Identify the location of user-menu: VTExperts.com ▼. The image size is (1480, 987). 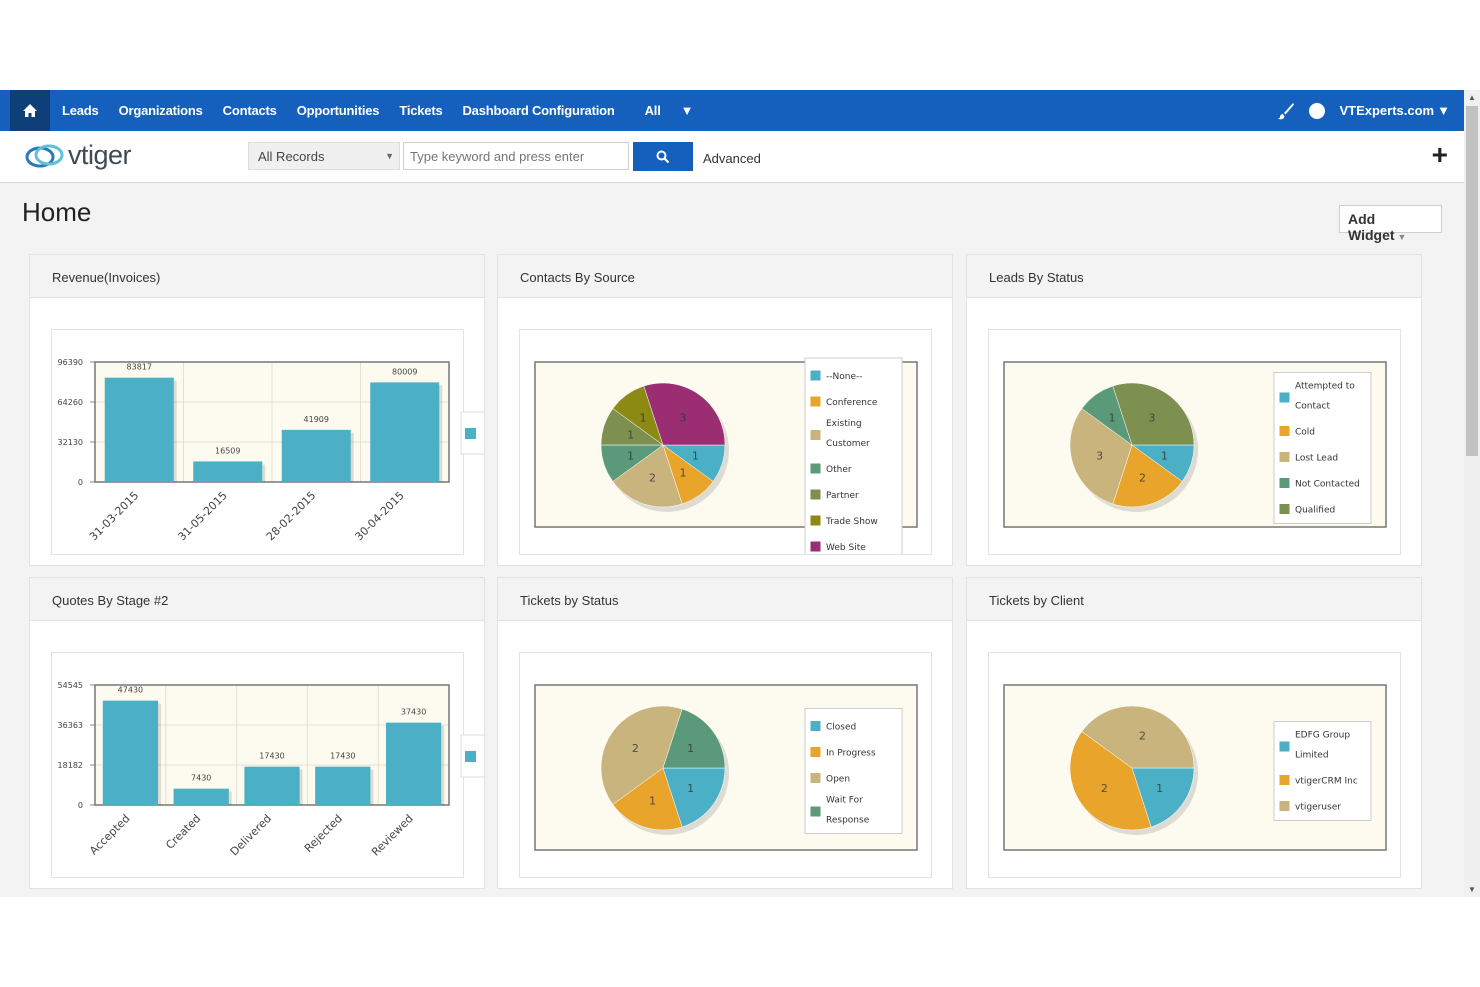
(1394, 110).